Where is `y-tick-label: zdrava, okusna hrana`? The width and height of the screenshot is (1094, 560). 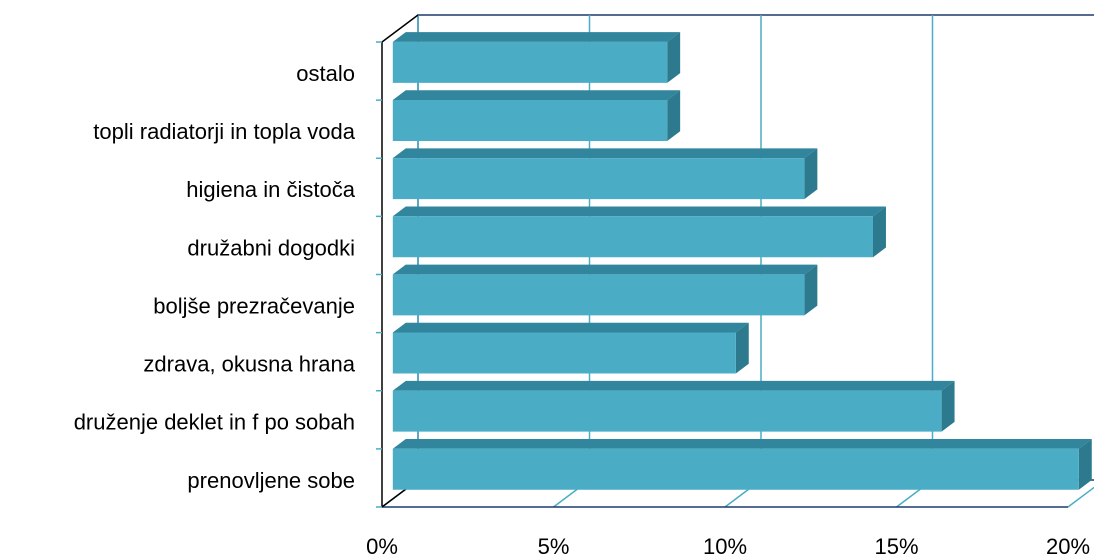 y-tick-label: zdrava, okusna hrana is located at coordinates (249, 364).